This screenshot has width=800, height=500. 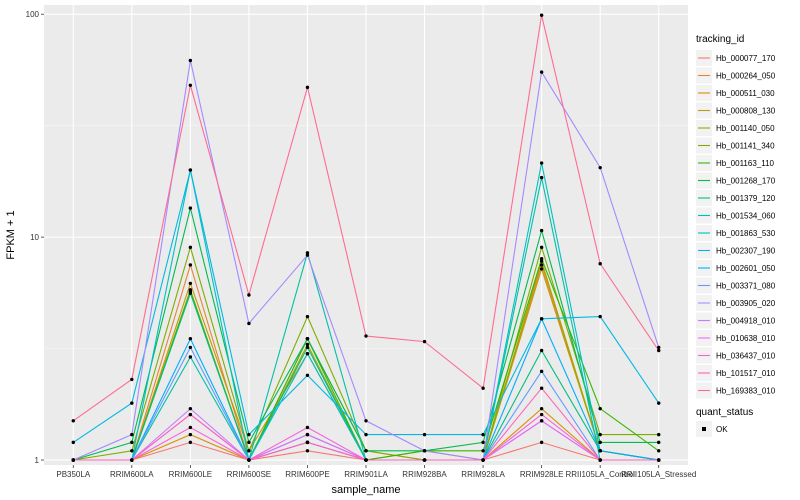 What do you see at coordinates (542, 474) in the screenshot?
I see `x-tick-label: RRIM928LE` at bounding box center [542, 474].